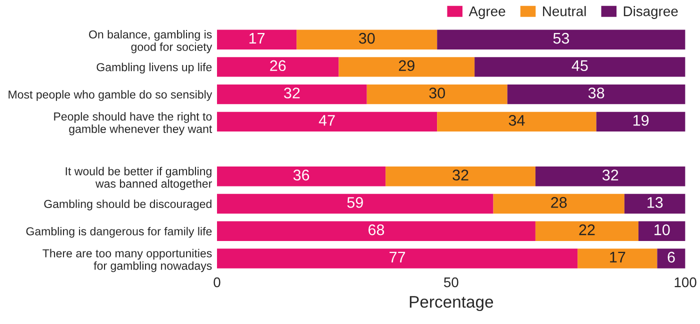  I want to click on legend-label: Neutral, so click(564, 11).